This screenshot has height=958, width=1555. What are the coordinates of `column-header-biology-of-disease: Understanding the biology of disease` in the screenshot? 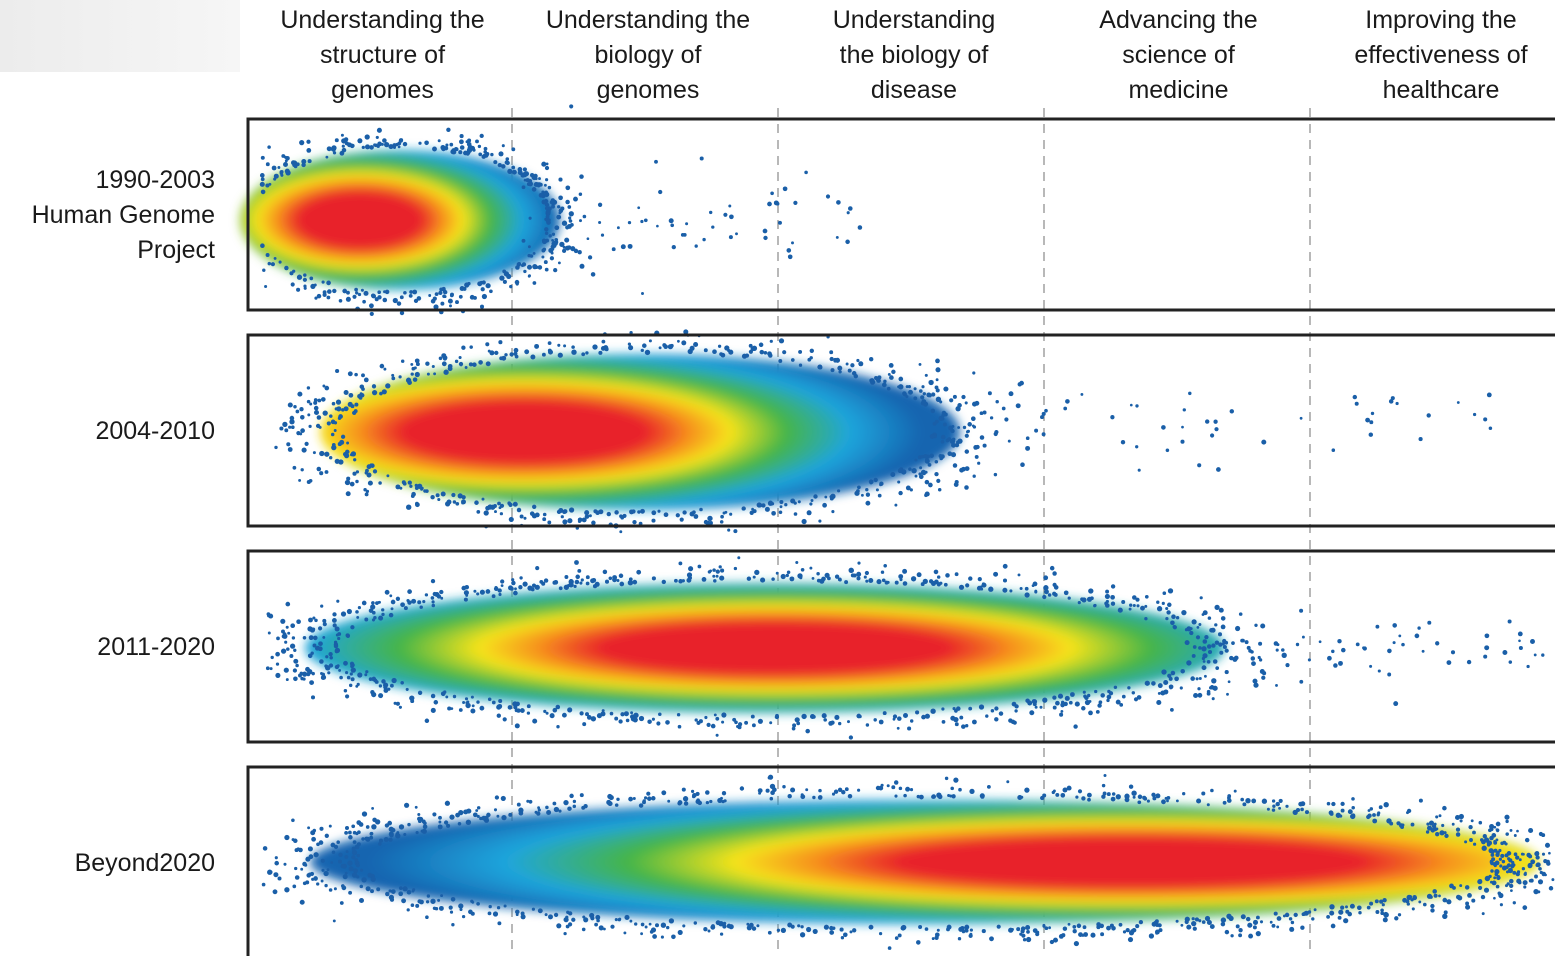 It's located at (914, 55).